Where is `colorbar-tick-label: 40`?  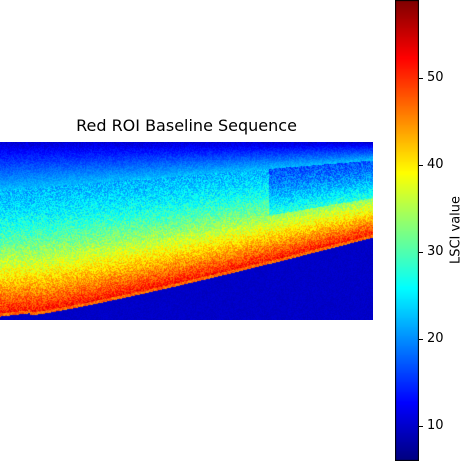
colorbar-tick-label: 40 is located at coordinates (435, 165).